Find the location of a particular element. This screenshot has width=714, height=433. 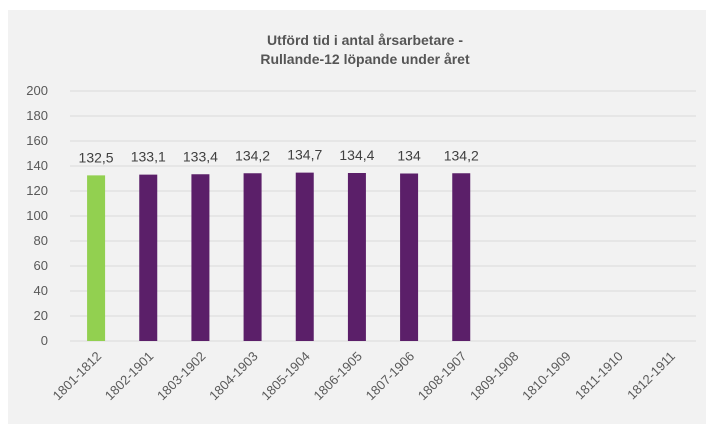

chart-title-line-1: Utförd tid i antal årsarbetare - is located at coordinates (365, 40).